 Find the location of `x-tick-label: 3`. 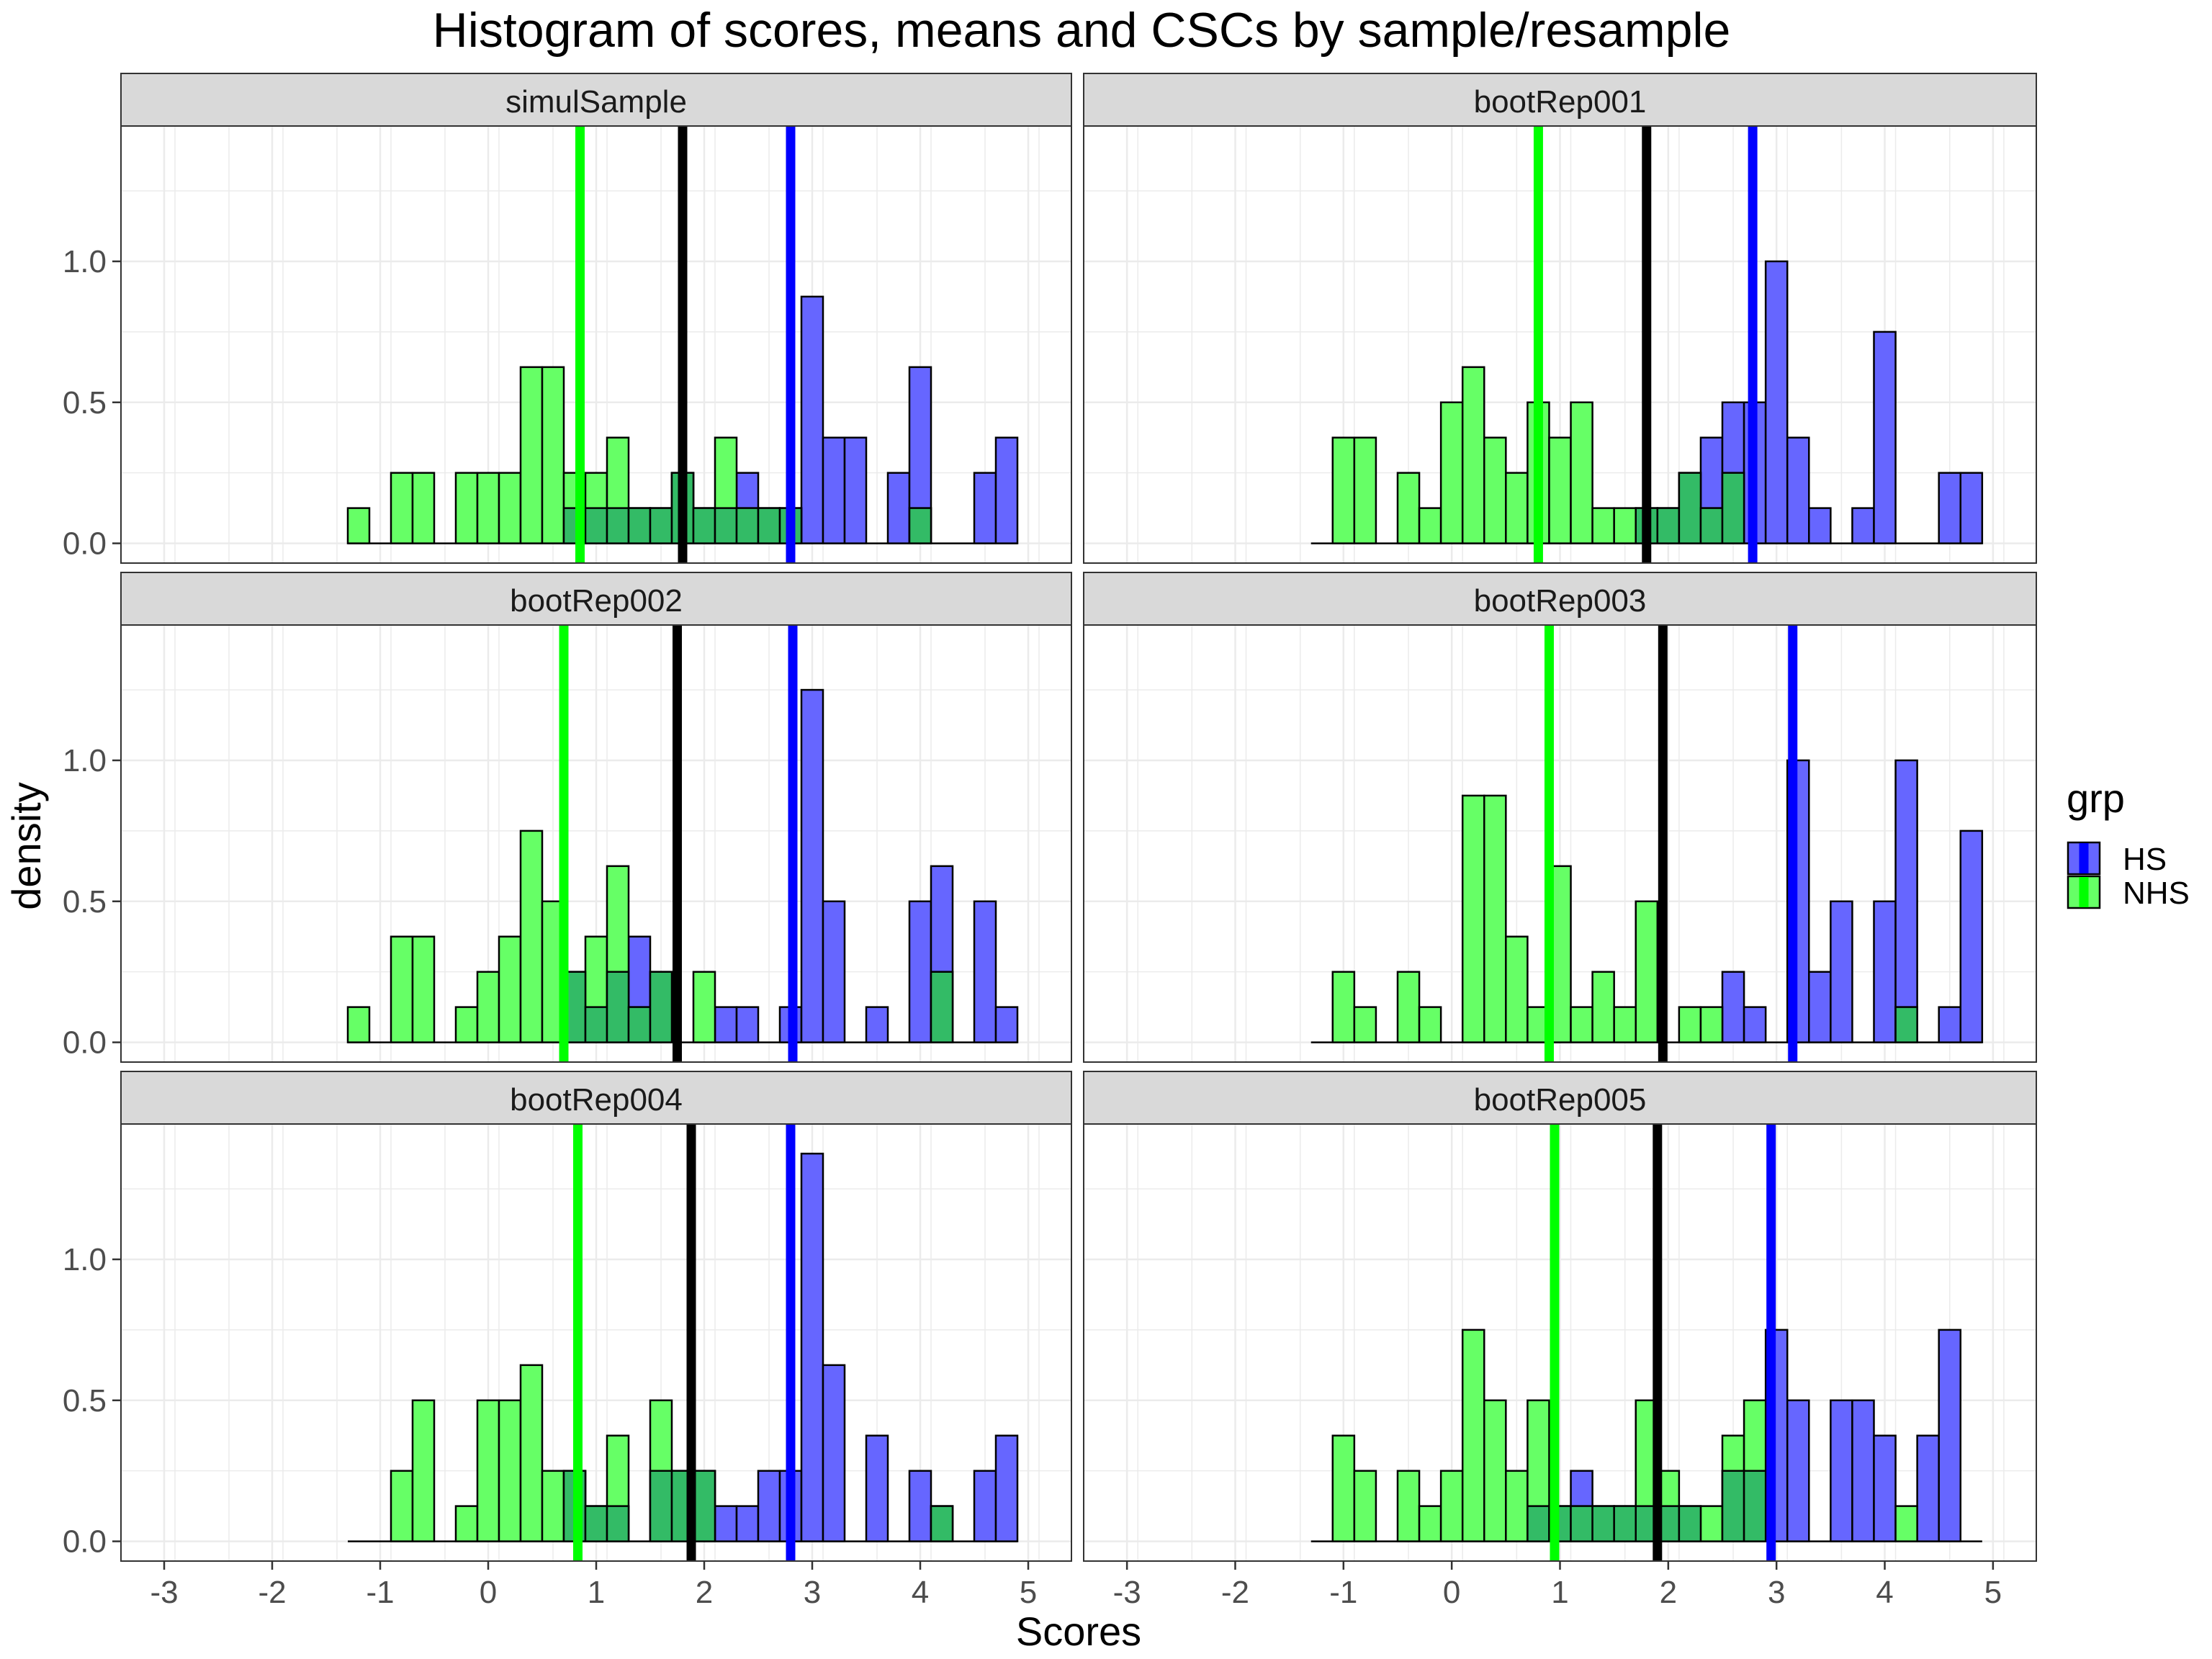

x-tick-label: 3 is located at coordinates (1777, 1593).